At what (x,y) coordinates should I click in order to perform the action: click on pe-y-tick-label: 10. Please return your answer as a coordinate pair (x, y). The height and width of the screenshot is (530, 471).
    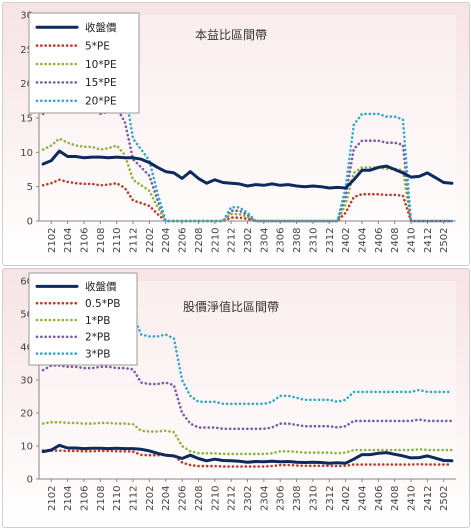
    Looking at the image, I should click on (26, 153).